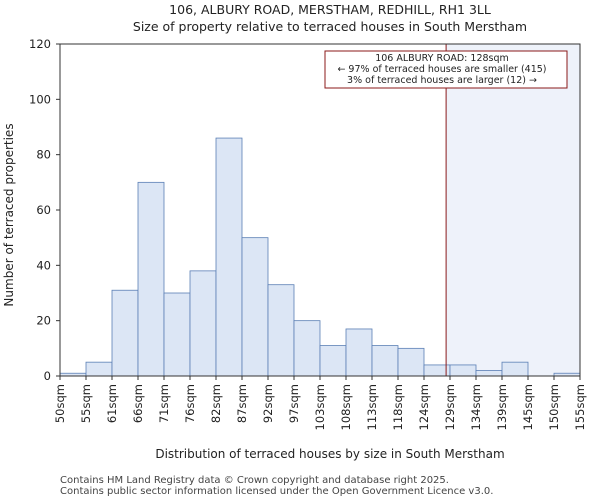 The width and height of the screenshot is (600, 500). What do you see at coordinates (47, 376) in the screenshot?
I see `y-tick-label-0: 0` at bounding box center [47, 376].